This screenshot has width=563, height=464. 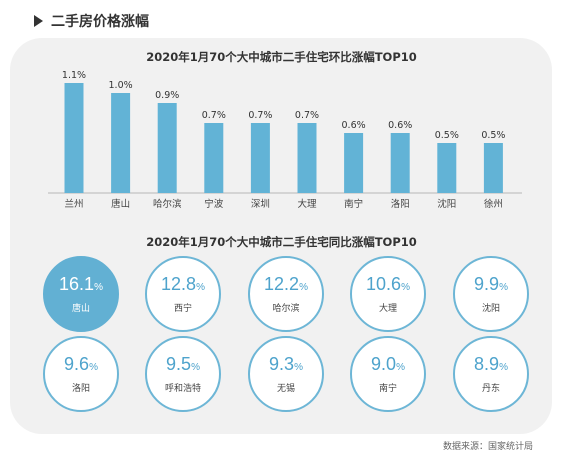 I want to click on yoy-city: 唐山, so click(x=80, y=309).